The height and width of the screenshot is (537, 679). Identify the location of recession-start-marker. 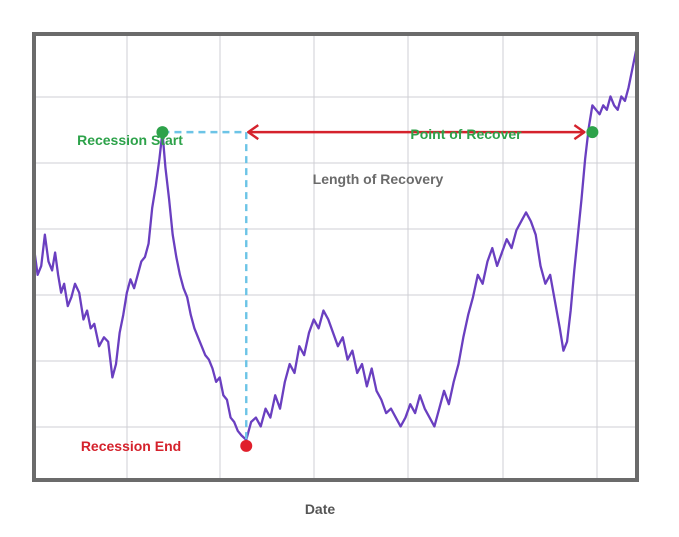
(162, 132).